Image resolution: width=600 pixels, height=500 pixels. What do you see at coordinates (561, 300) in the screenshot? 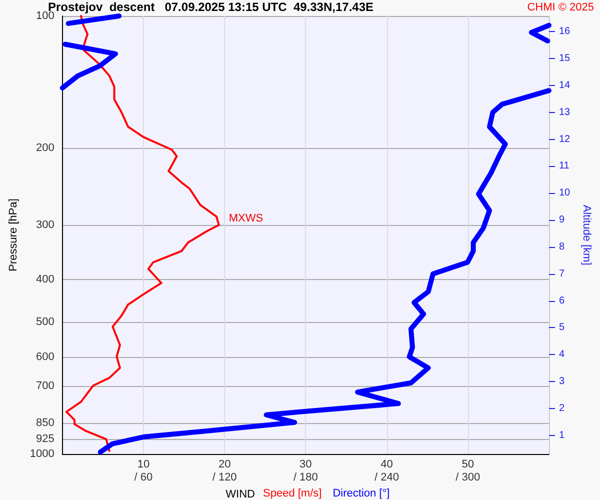
I see `y2-tick-label: 6` at bounding box center [561, 300].